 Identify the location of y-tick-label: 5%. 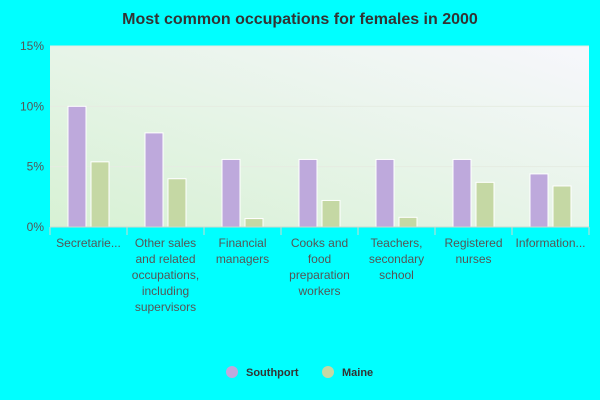
(36, 167).